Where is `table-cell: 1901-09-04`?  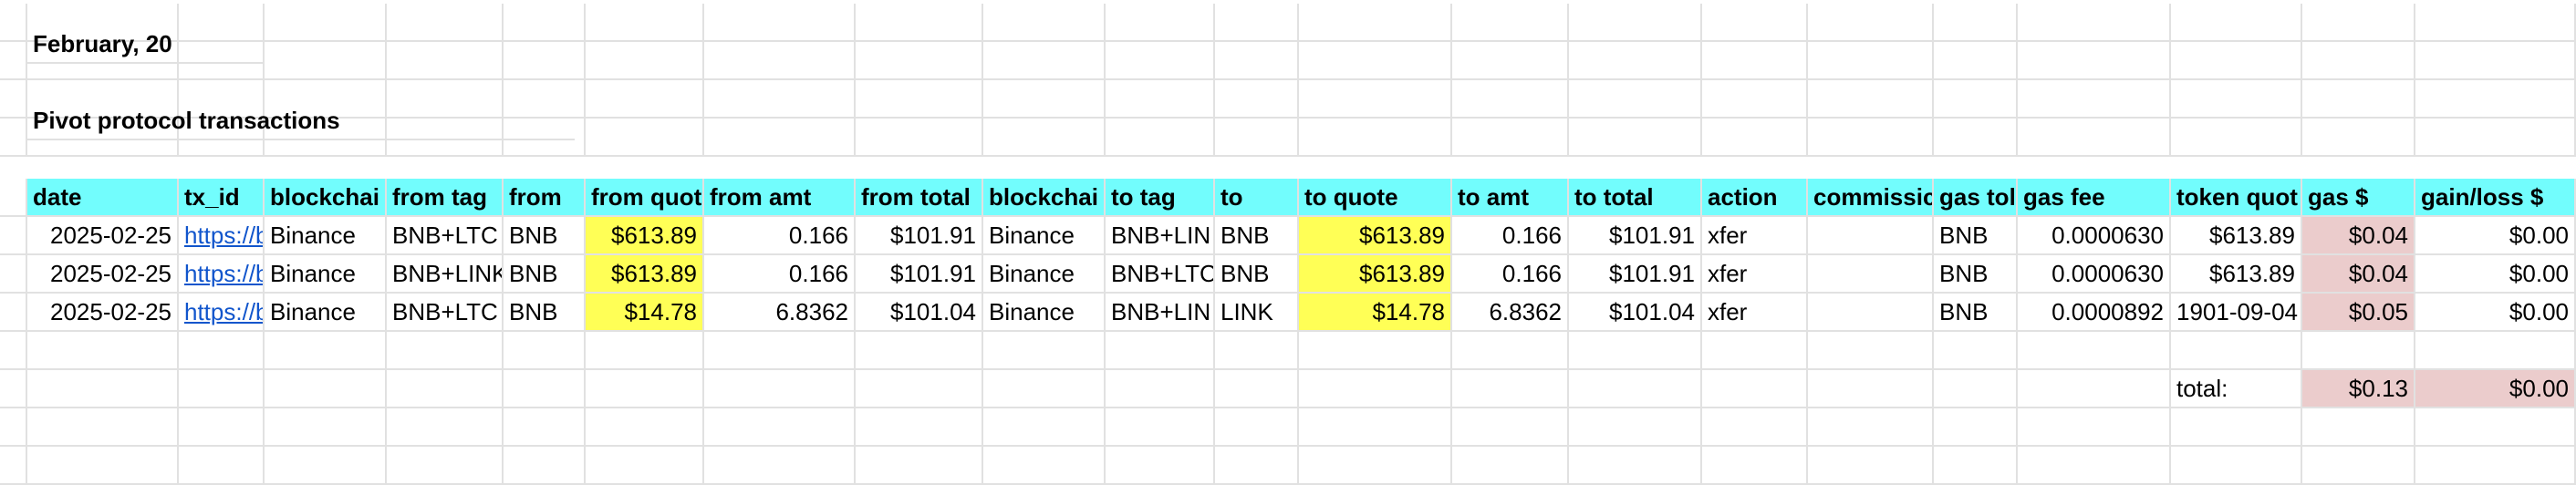
table-cell: 1901-09-04 is located at coordinates (2236, 313).